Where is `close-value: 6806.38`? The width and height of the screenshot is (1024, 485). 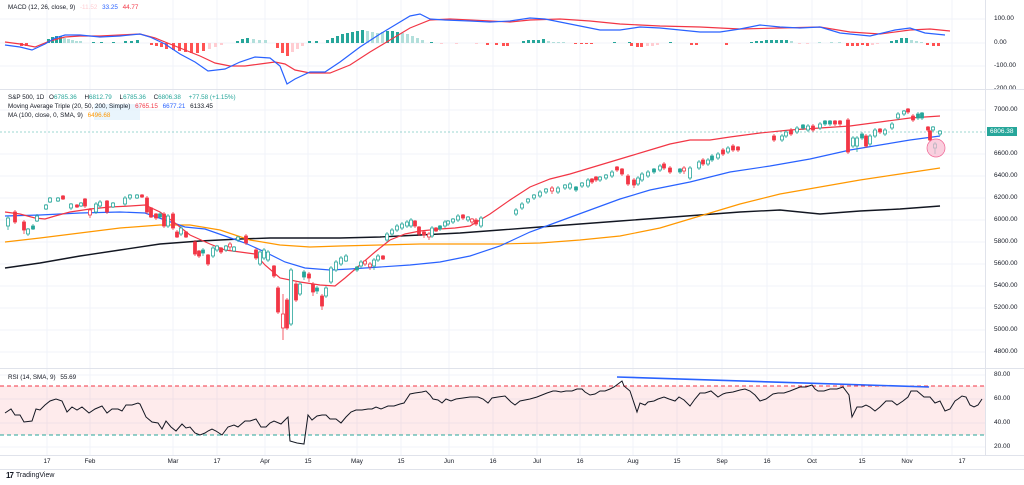 close-value: 6806.38 is located at coordinates (169, 97).